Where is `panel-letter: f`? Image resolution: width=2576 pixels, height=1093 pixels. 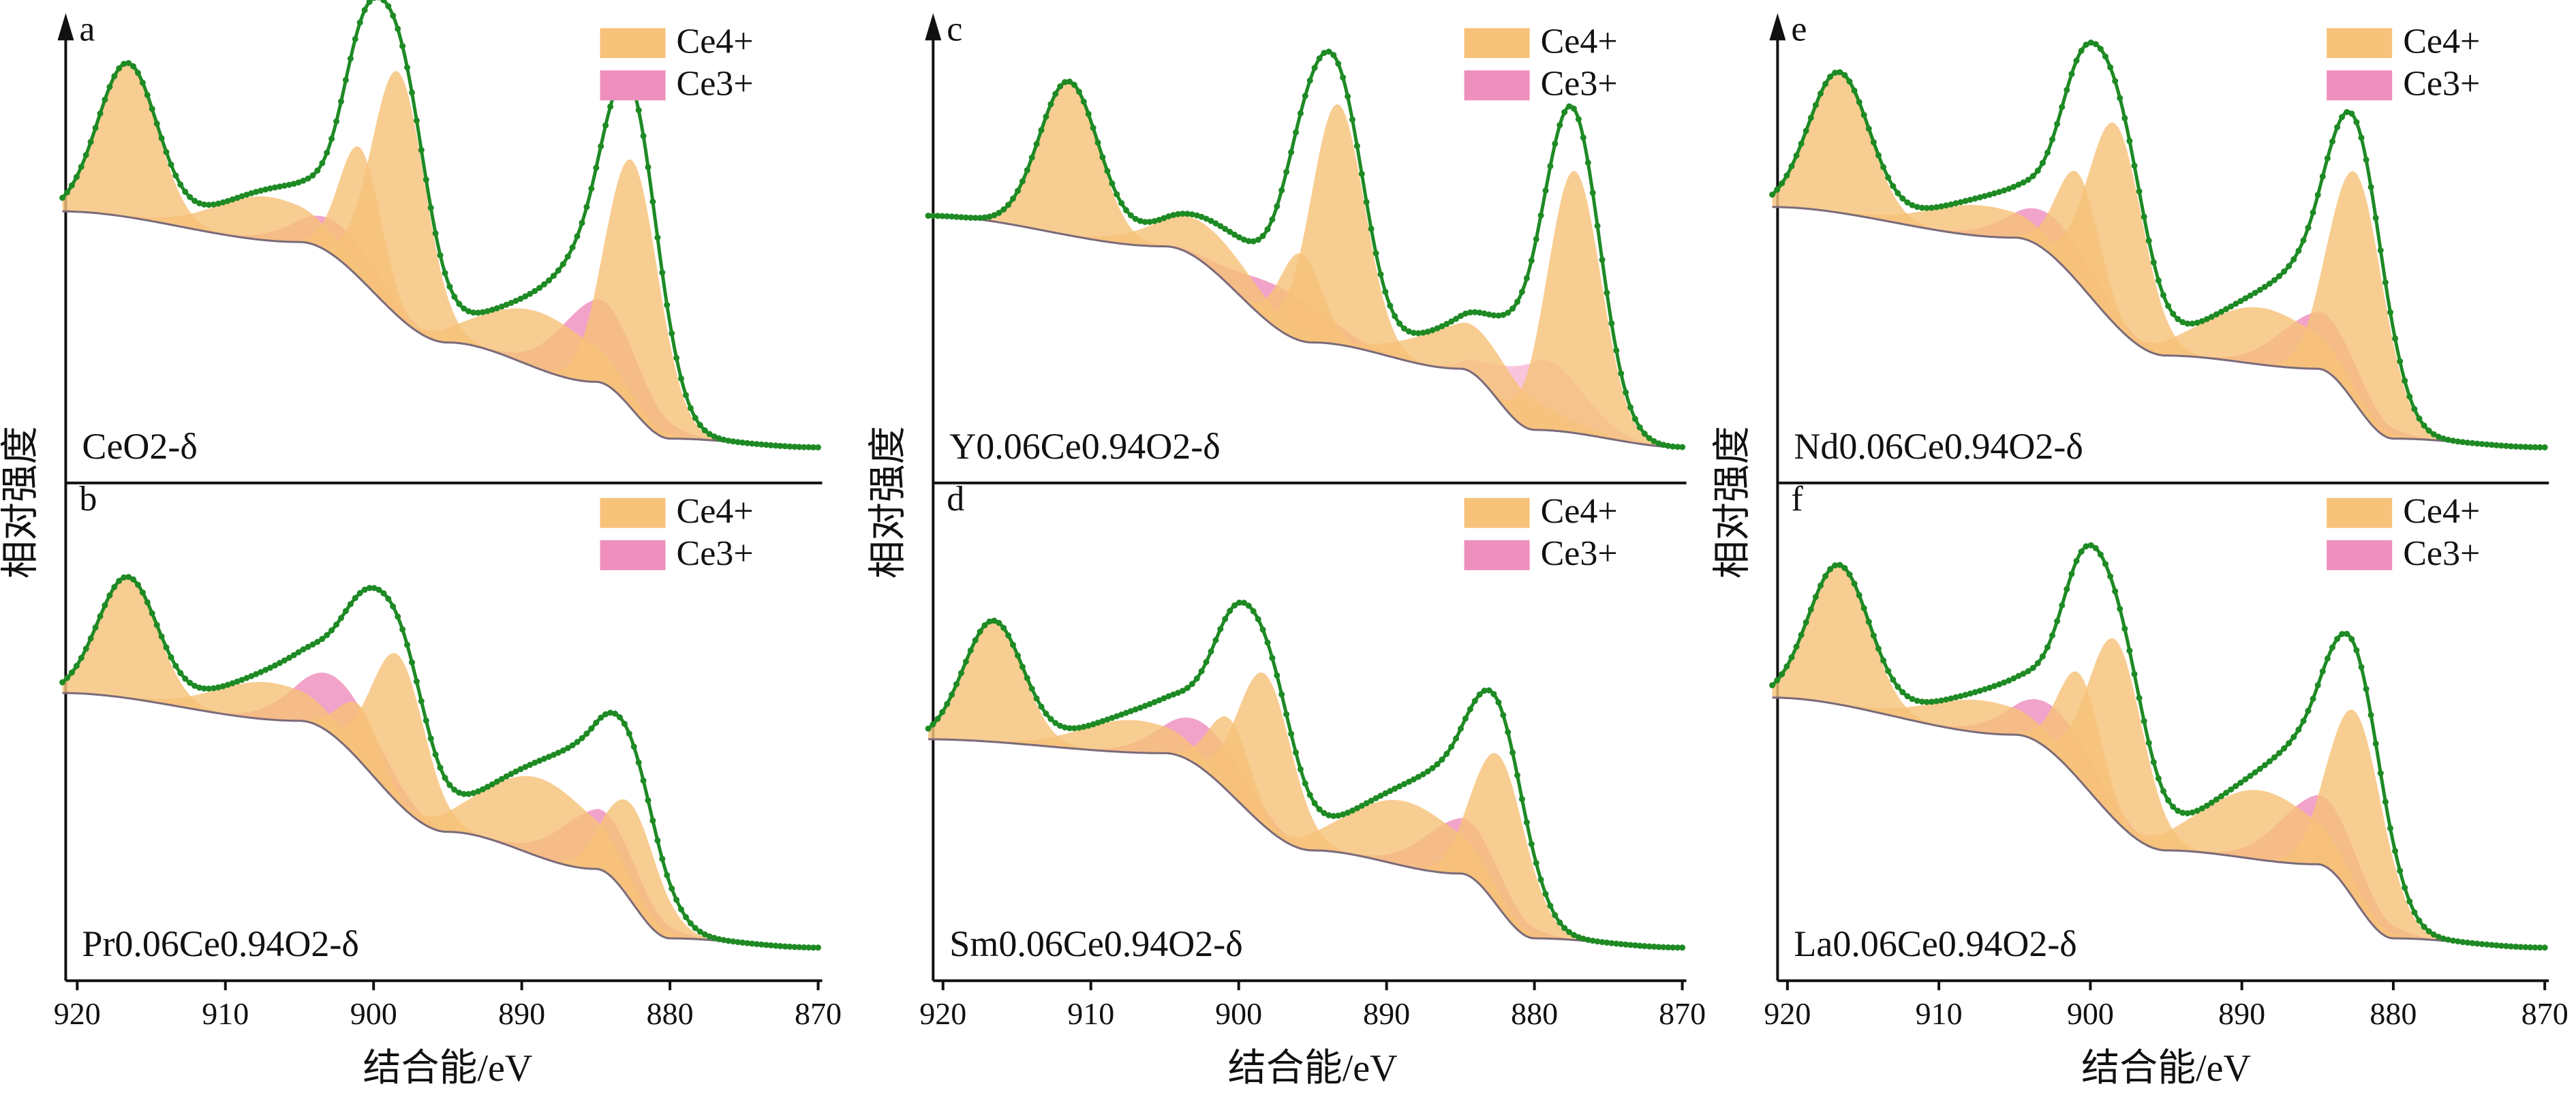 panel-letter: f is located at coordinates (1797, 500).